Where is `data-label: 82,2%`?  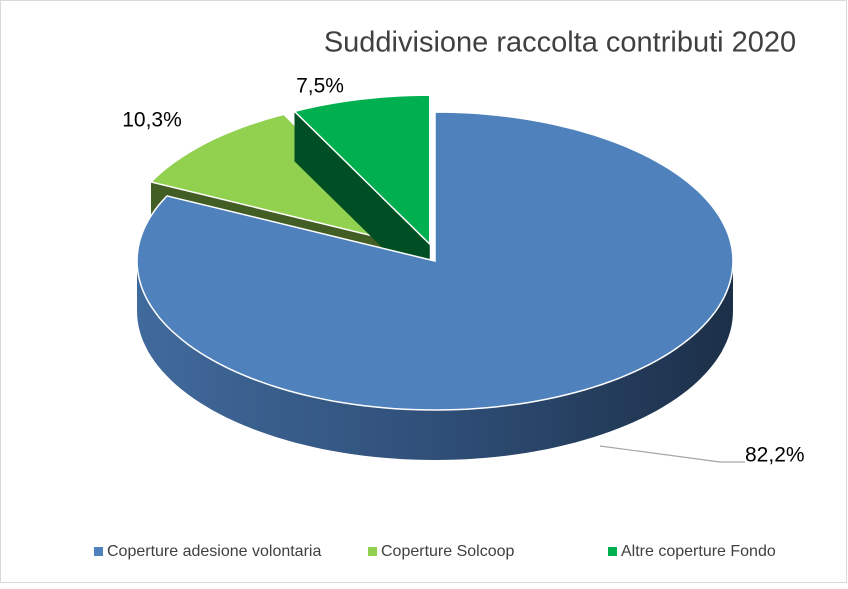
data-label: 82,2% is located at coordinates (775, 455).